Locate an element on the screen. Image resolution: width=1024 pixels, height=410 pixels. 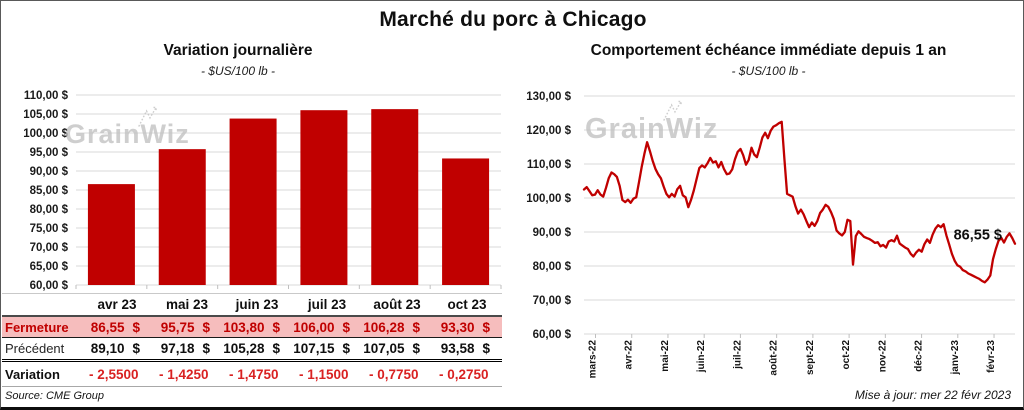
table-column-header: oct 23 is located at coordinates (467, 304).